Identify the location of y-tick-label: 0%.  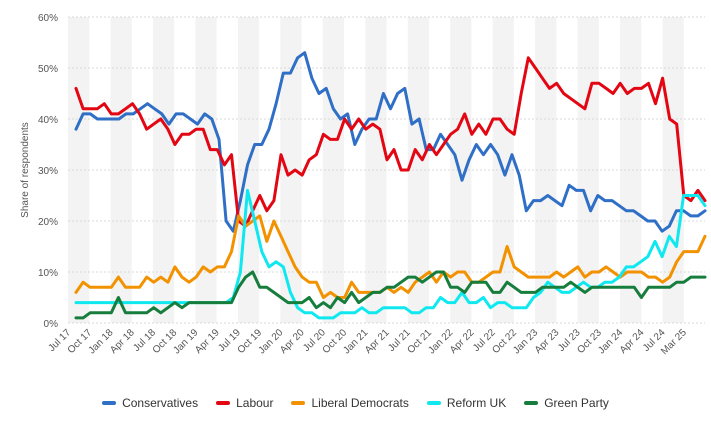
(51, 324).